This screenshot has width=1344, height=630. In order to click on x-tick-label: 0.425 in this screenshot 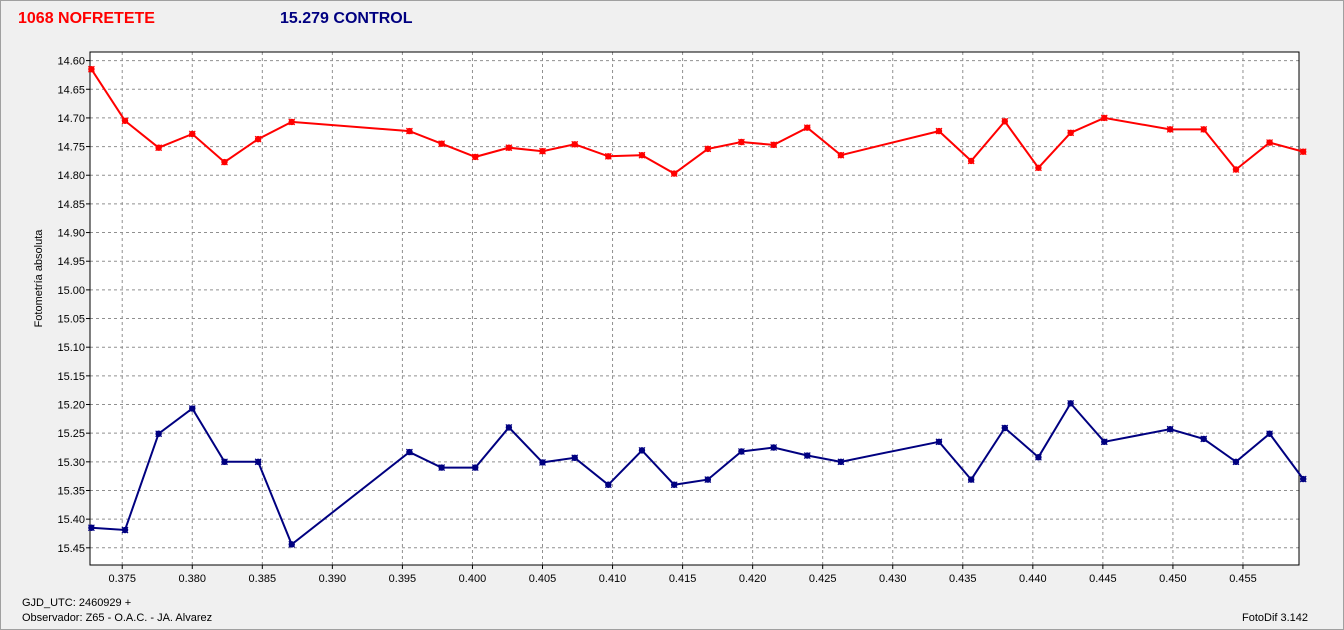, I will do `click(823, 579)`.